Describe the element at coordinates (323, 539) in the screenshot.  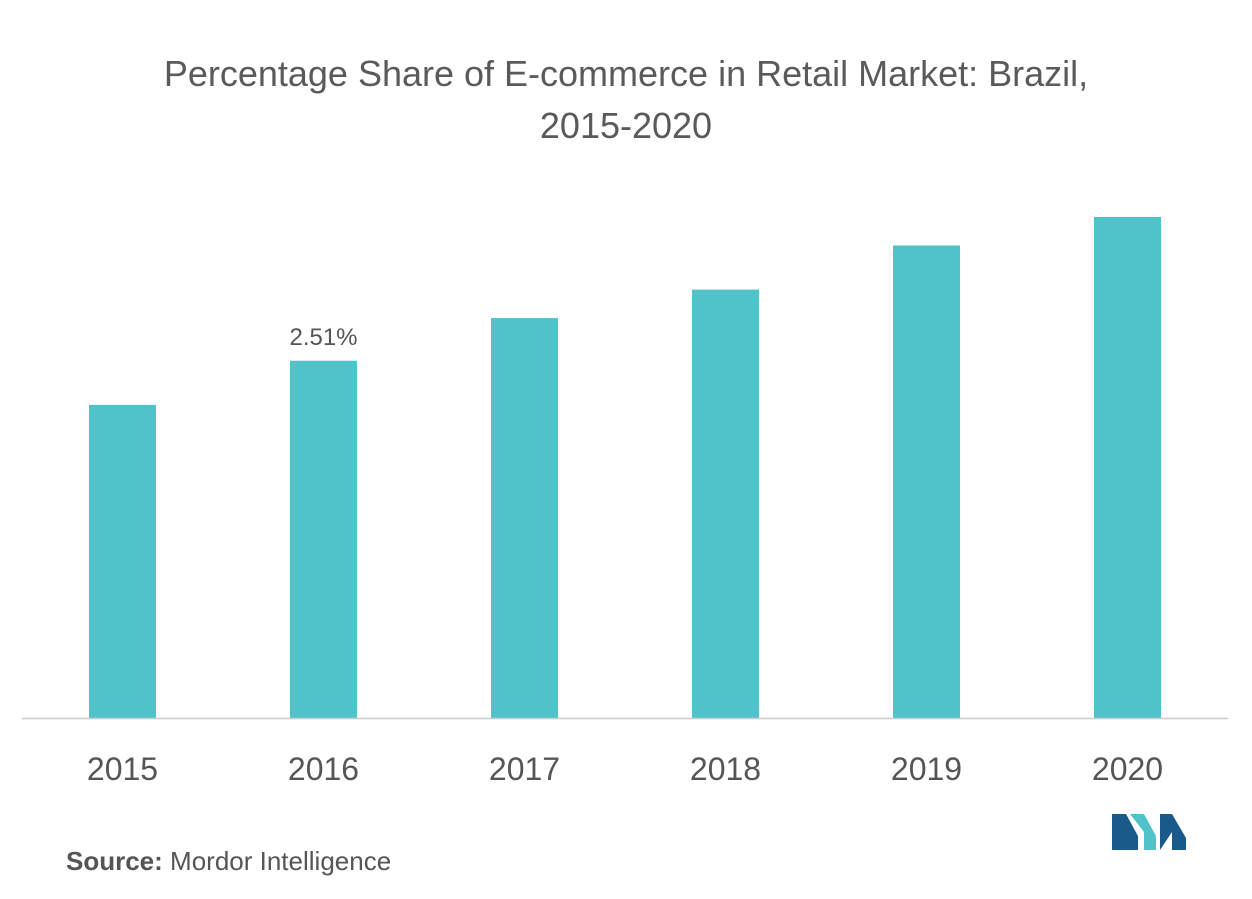
I see `bar-2016` at that location.